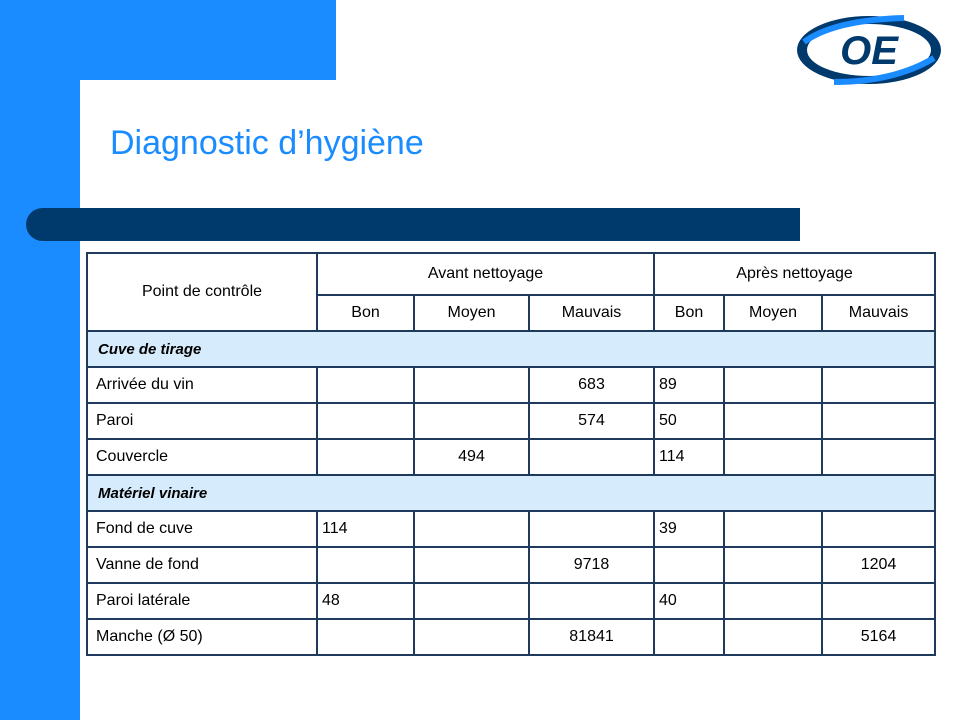 This screenshot has width=960, height=720. What do you see at coordinates (202, 292) in the screenshot?
I see `header-point: Point de contrôle` at bounding box center [202, 292].